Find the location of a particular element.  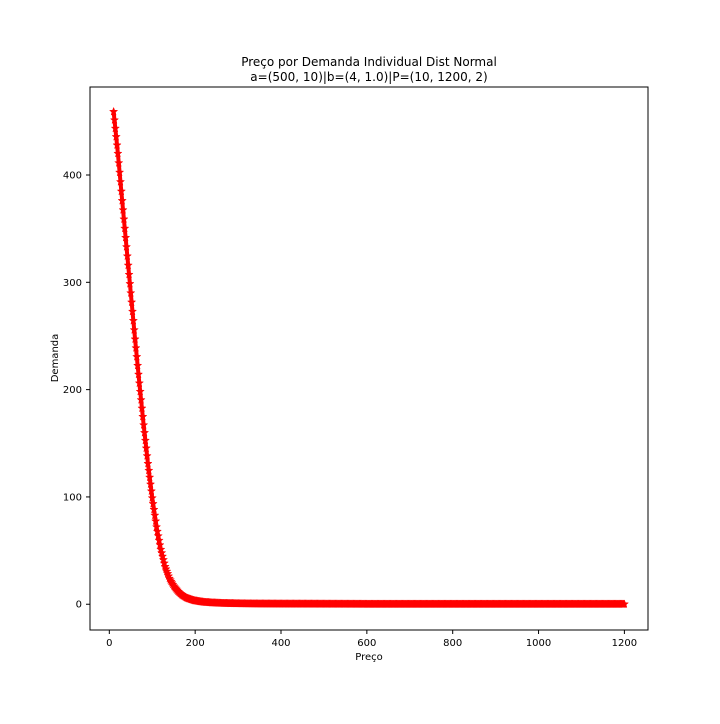

x-tick-label: 200 is located at coordinates (195, 643).